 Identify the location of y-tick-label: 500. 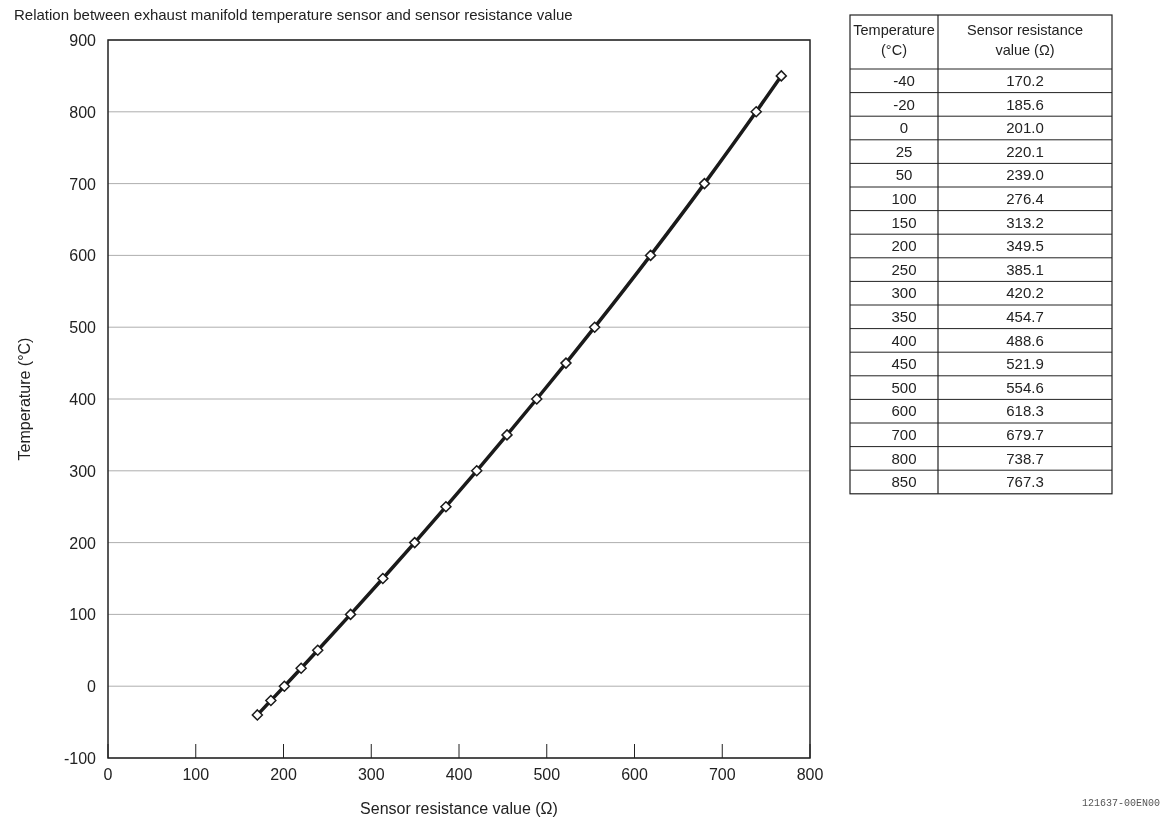
(83, 328).